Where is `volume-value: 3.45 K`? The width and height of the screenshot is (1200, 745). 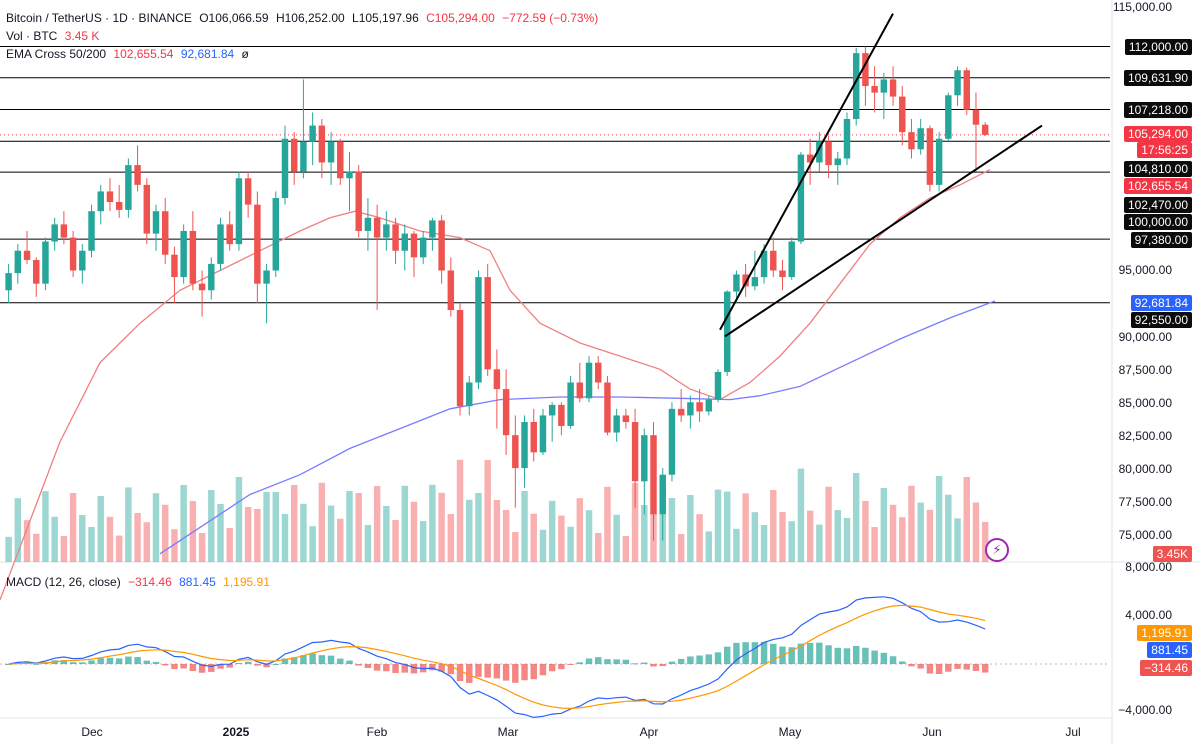 volume-value: 3.45 K is located at coordinates (82, 36).